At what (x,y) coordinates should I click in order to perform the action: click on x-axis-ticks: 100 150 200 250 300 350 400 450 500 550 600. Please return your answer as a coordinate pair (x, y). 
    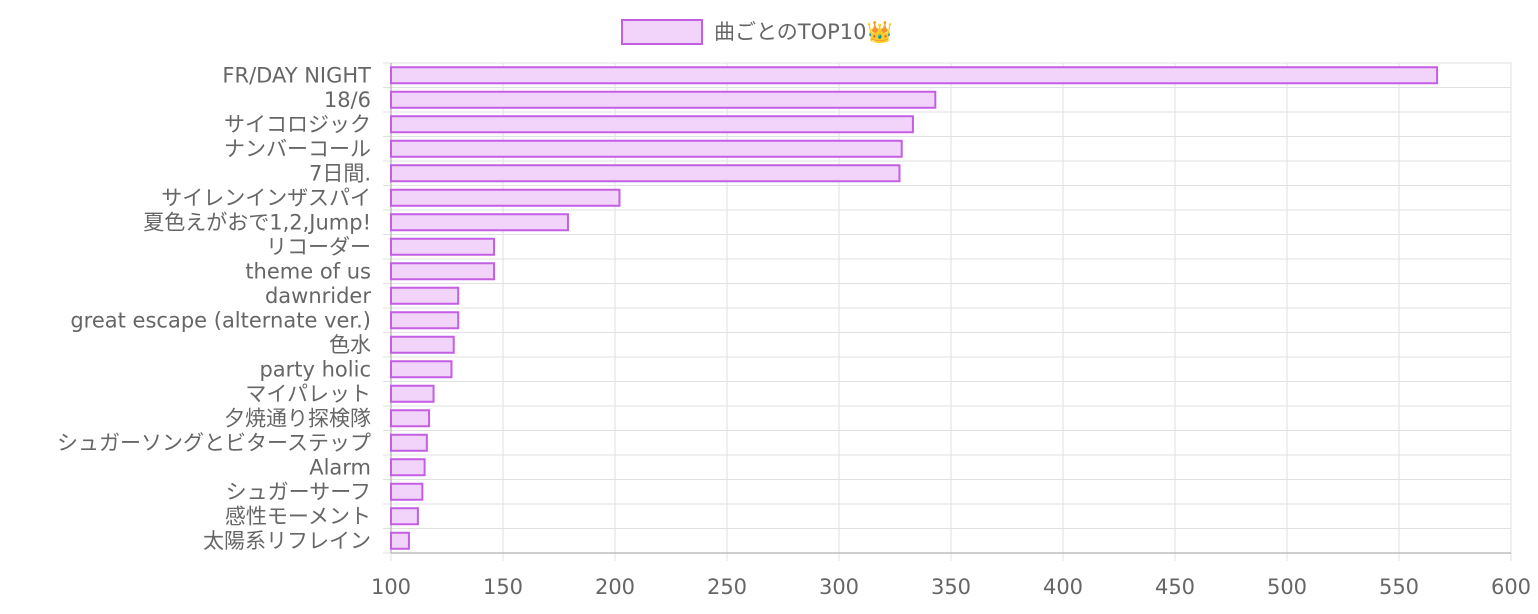
    Looking at the image, I should click on (951, 587).